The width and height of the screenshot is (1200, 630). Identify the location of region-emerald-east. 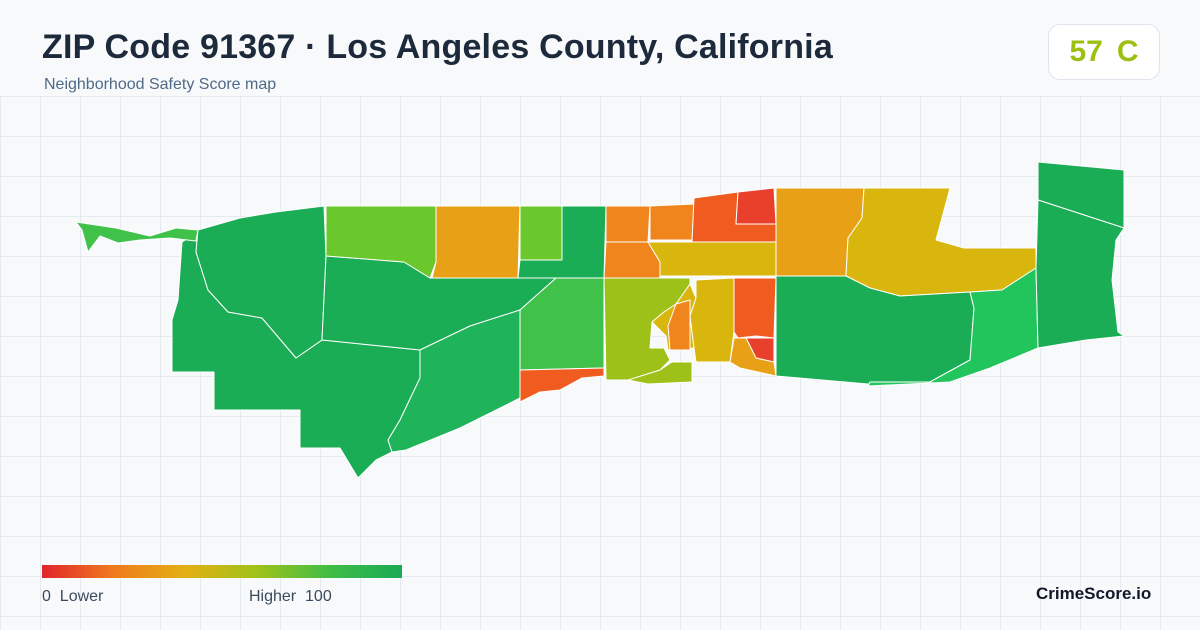
(953, 327).